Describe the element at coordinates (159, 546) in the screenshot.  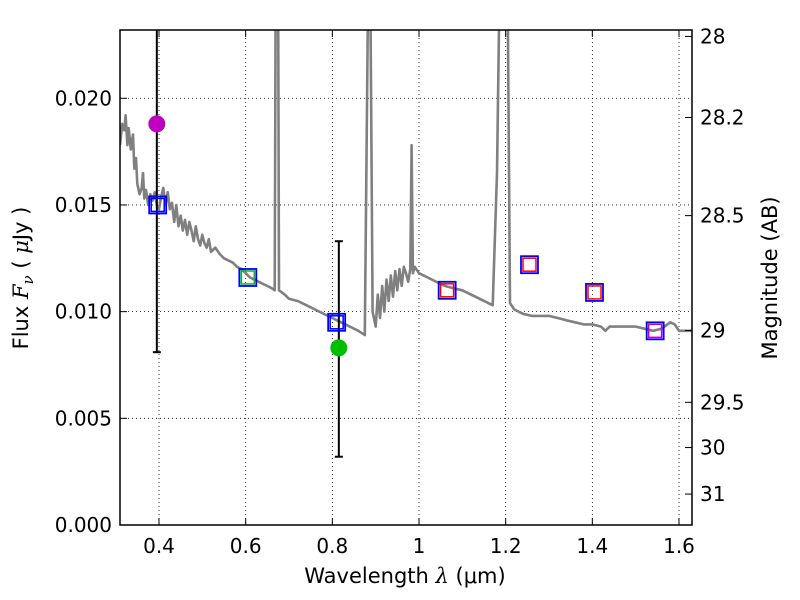
I see `x-tick-label: 0.4` at that location.